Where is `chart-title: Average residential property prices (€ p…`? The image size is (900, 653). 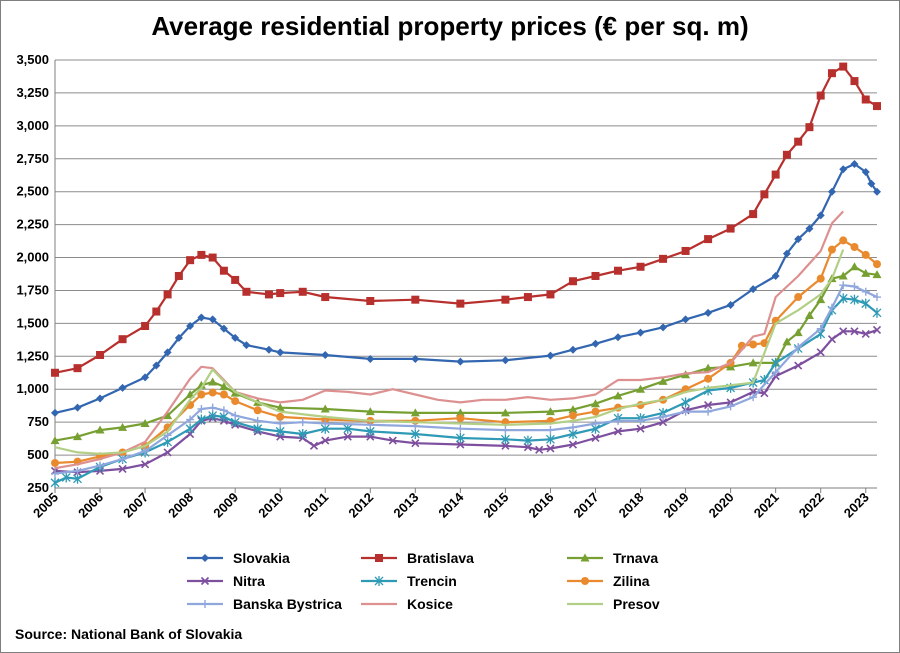 chart-title: Average residential property prices (€ p… is located at coordinates (450, 26).